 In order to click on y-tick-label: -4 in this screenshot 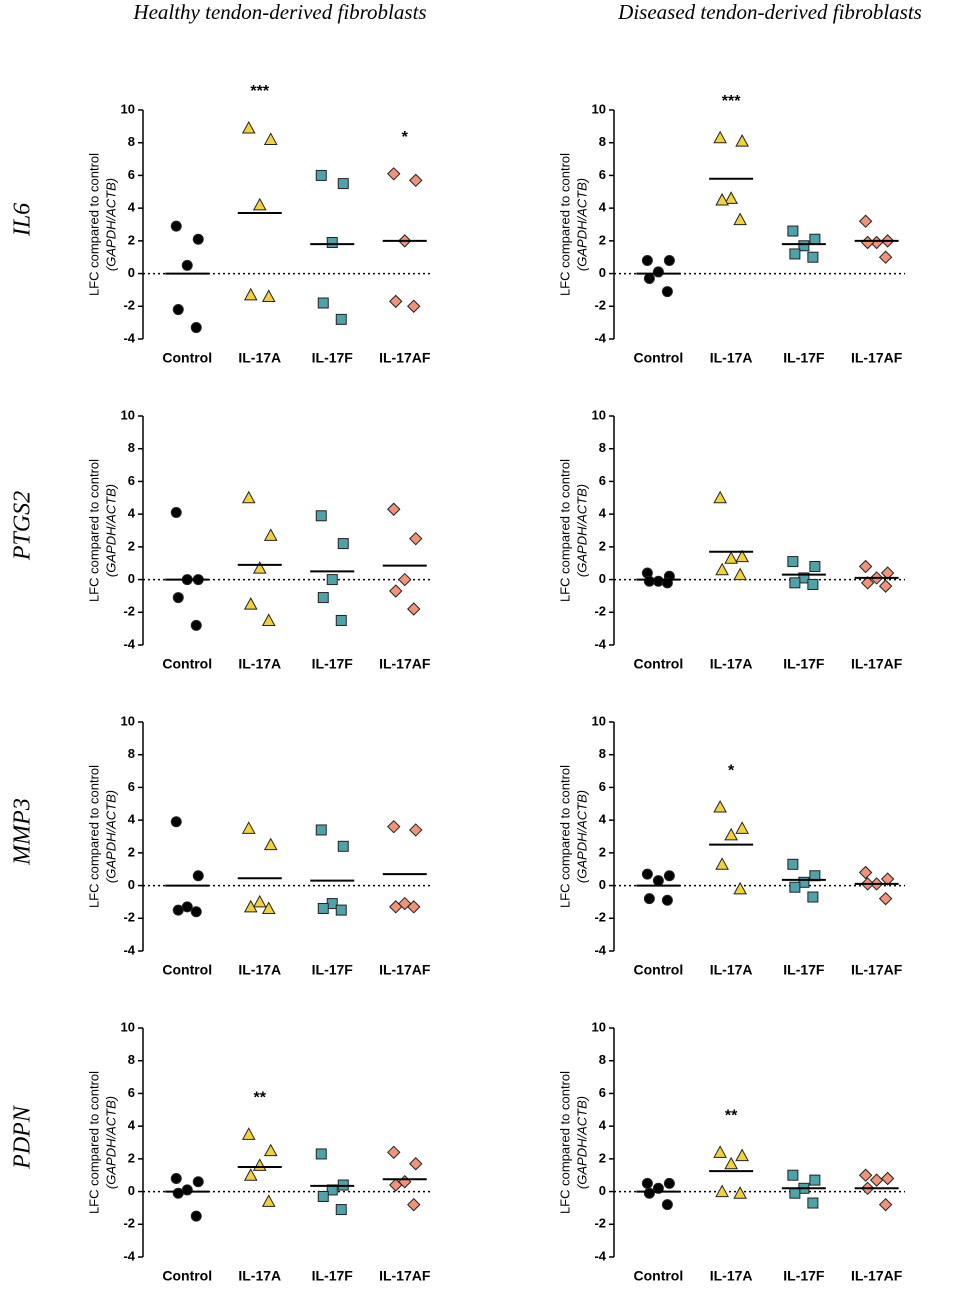, I will do `click(600, 643)`.